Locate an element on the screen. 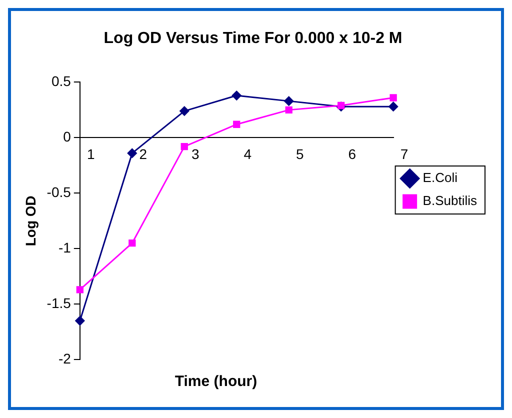 Image resolution: width=512 pixels, height=418 pixels. x-tick-label: 4 is located at coordinates (248, 154).